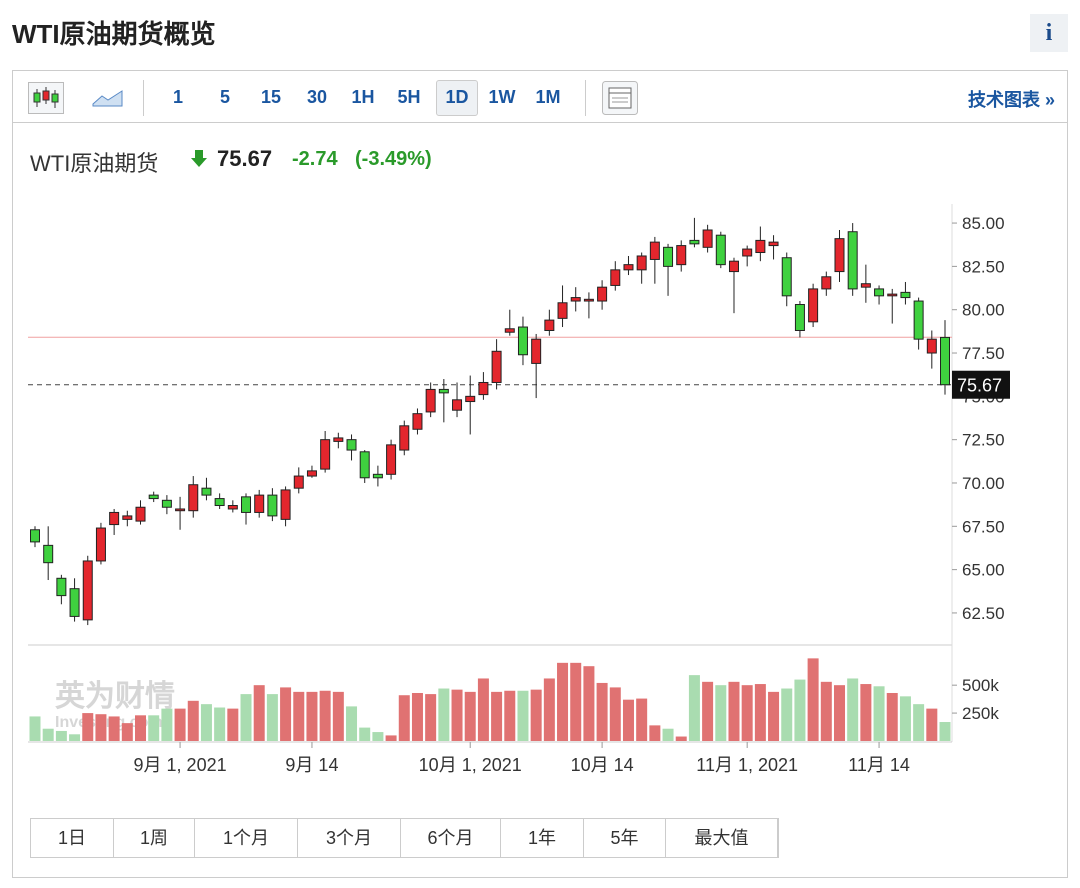  Describe the element at coordinates (72, 838) in the screenshot. I see `range-button: 1日` at that location.